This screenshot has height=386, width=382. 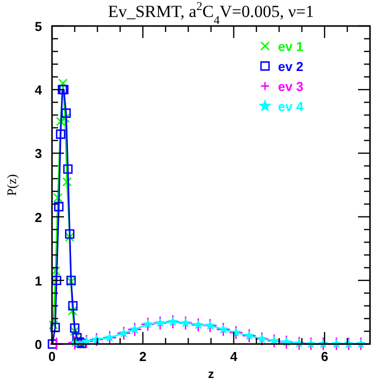 I want to click on x-tick-label: 4, so click(x=234, y=356).